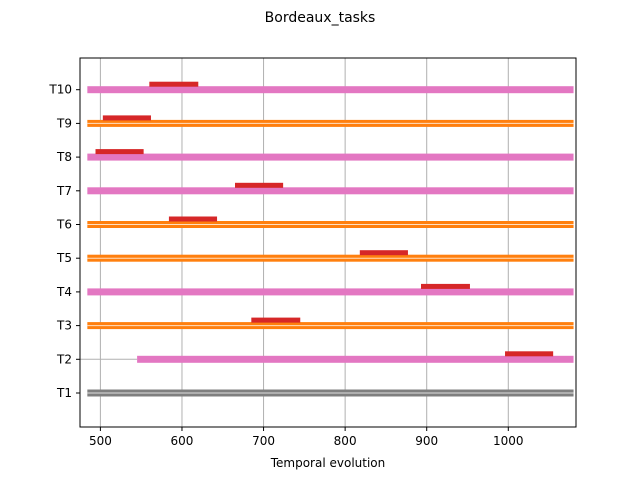 This screenshot has height=480, width=640. I want to click on y-axis-ticks: T1 T2 T3 T4 T5 T6 T7 T8 T9 T10, so click(64, 241).